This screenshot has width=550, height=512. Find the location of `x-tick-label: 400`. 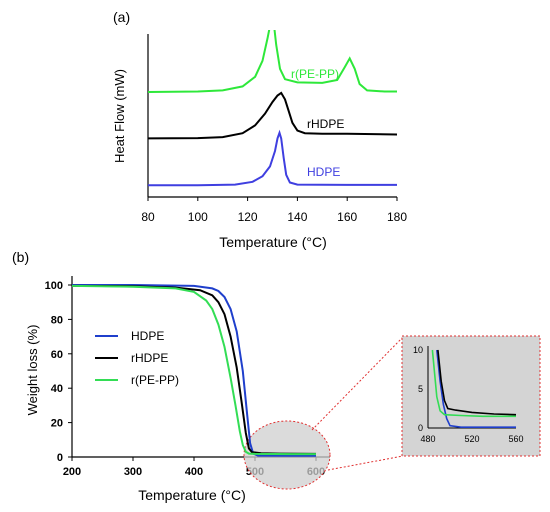

x-tick-label: 400 is located at coordinates (194, 472).